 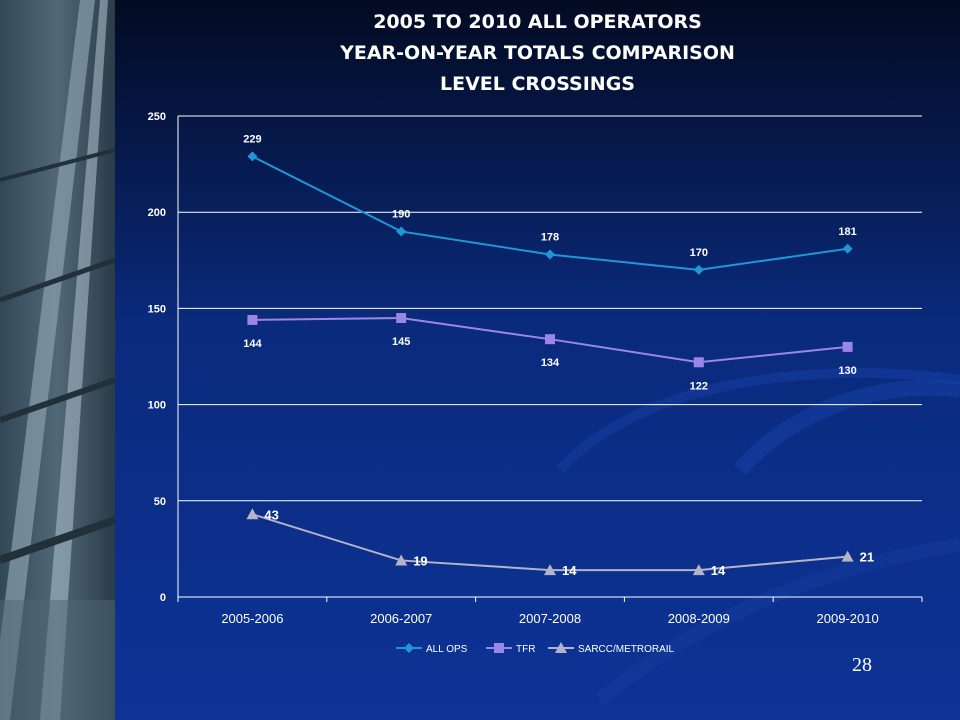 What do you see at coordinates (537, 84) in the screenshot?
I see `chart-title-line-3: LEVEL CROSSINGS` at bounding box center [537, 84].